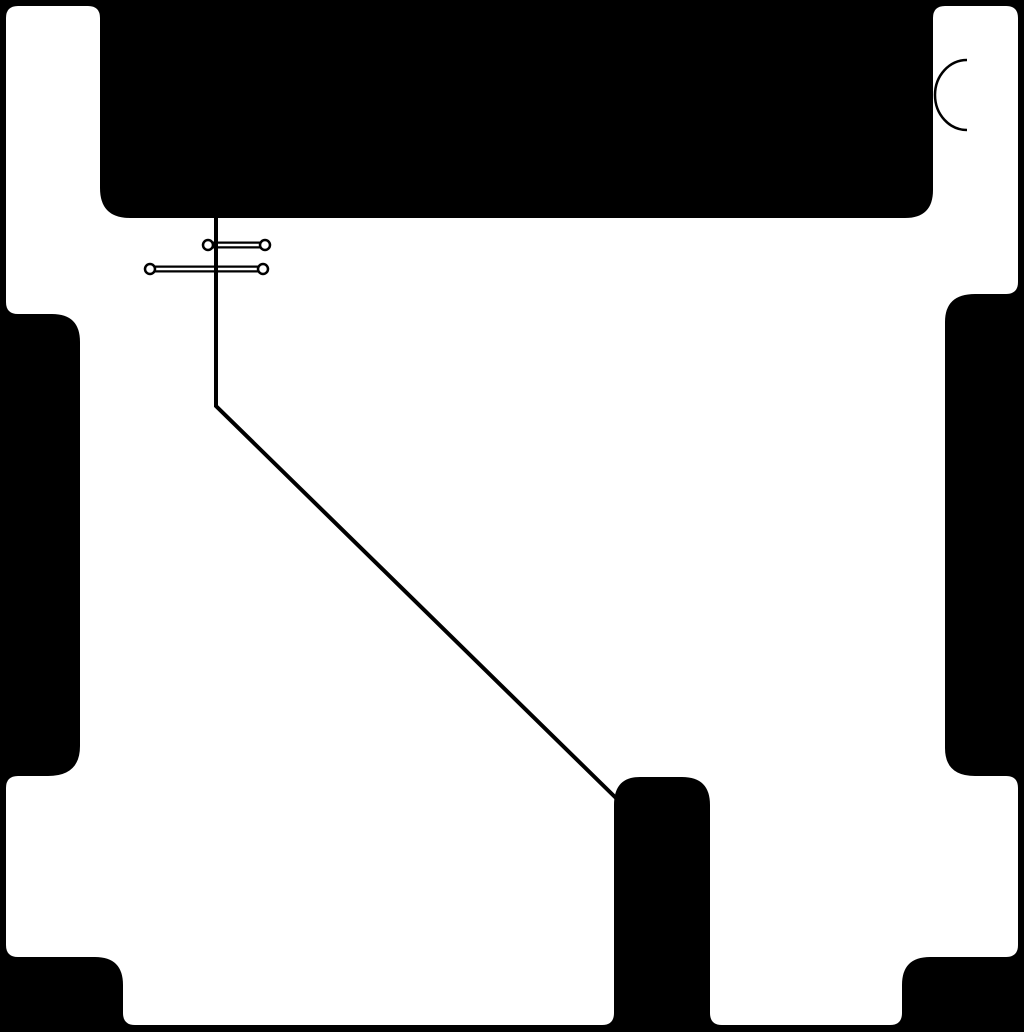 This screenshot has width=1024, height=1032. I want to click on door-arc-symbol, so click(950, 95).